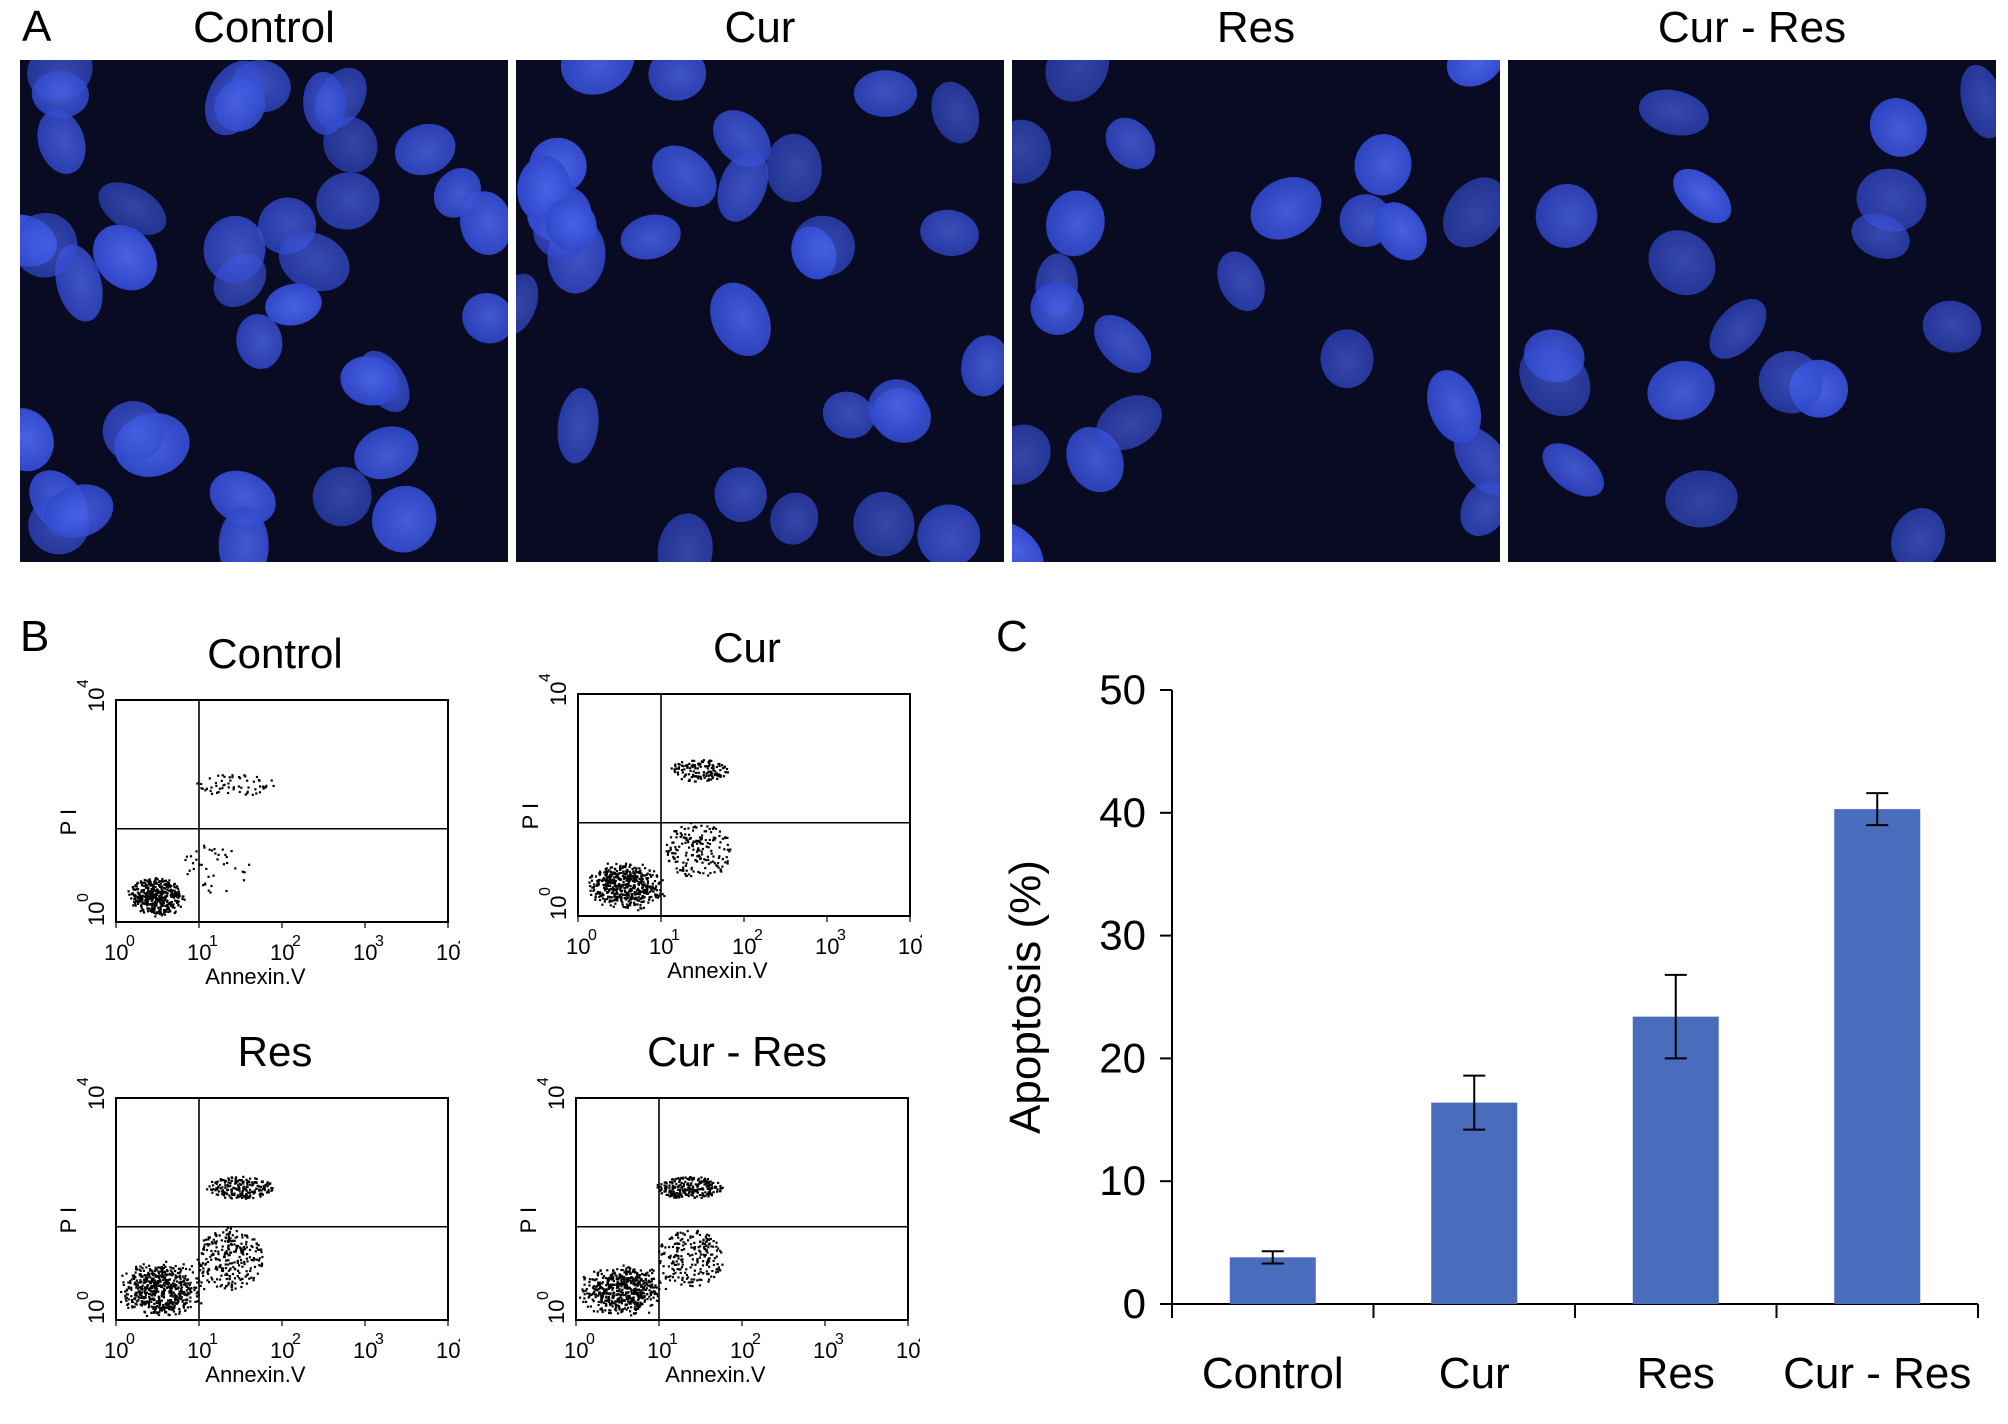  Describe the element at coordinates (296, 941) in the screenshot. I see `x-tick-exponent: 2` at that location.